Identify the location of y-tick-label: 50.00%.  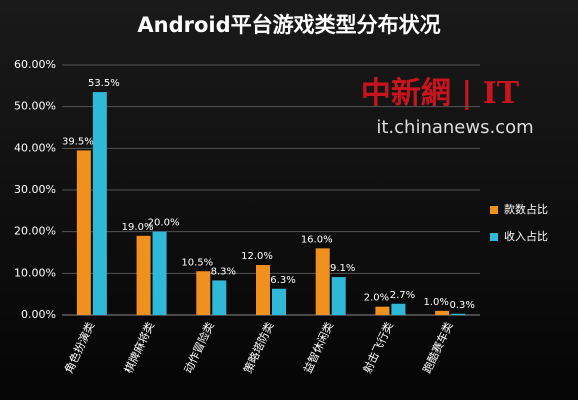
(35, 106).